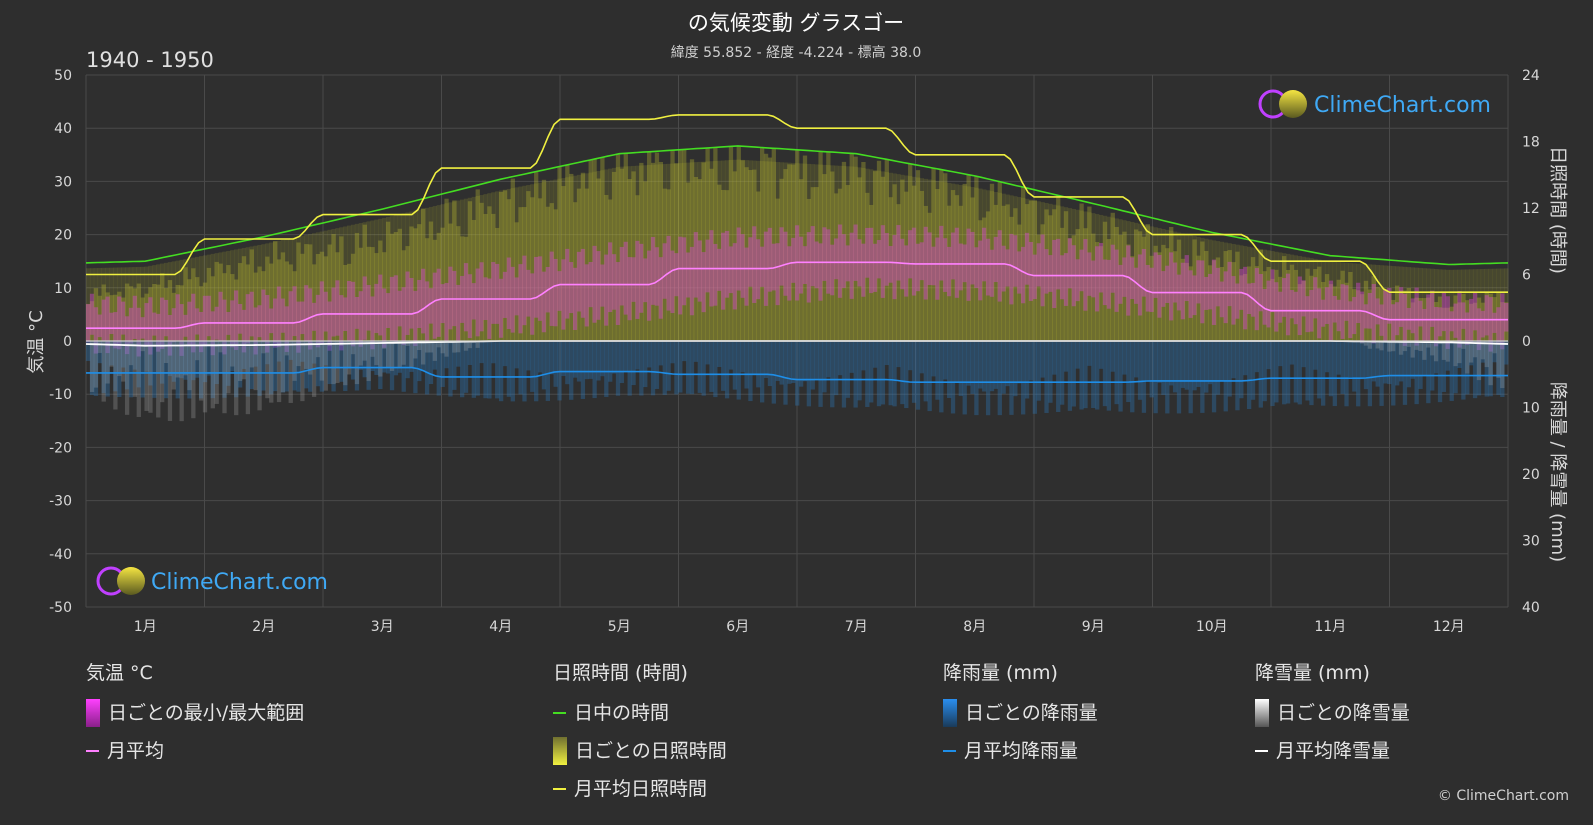 The width and height of the screenshot is (1593, 825). Describe the element at coordinates (63, 129) in the screenshot. I see `y-left-tick-label: 40` at that location.